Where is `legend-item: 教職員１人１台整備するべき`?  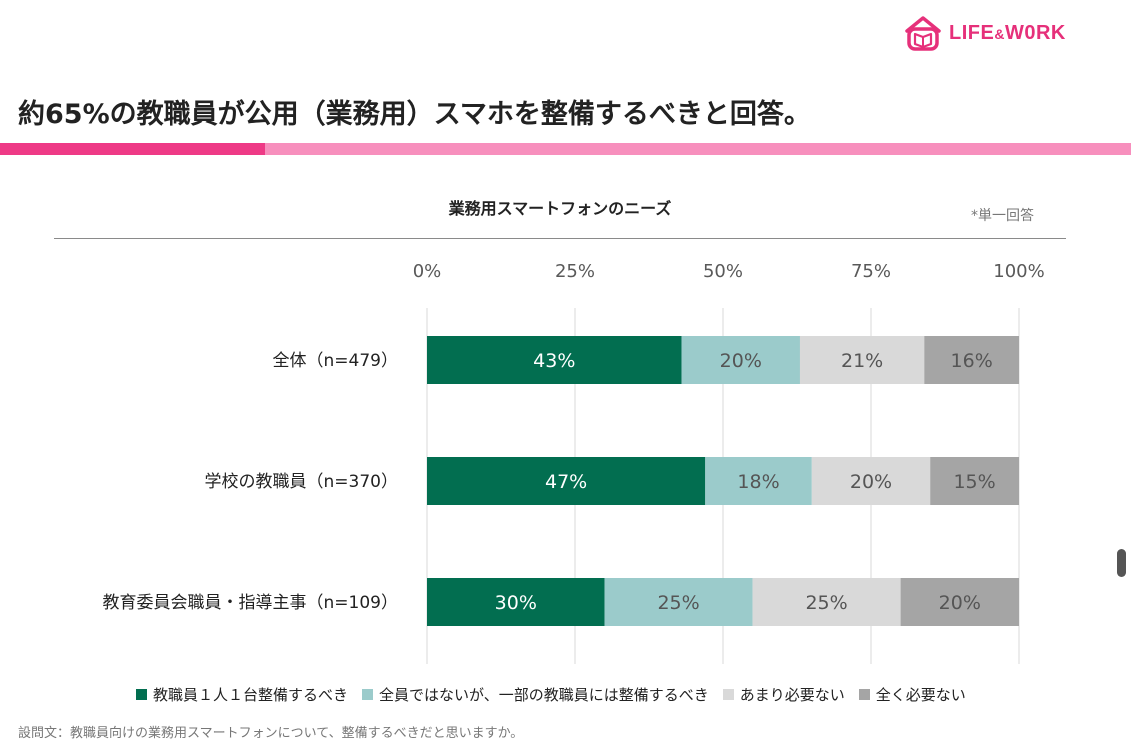
legend-item: 教職員１人１台整備するべき is located at coordinates (242, 694).